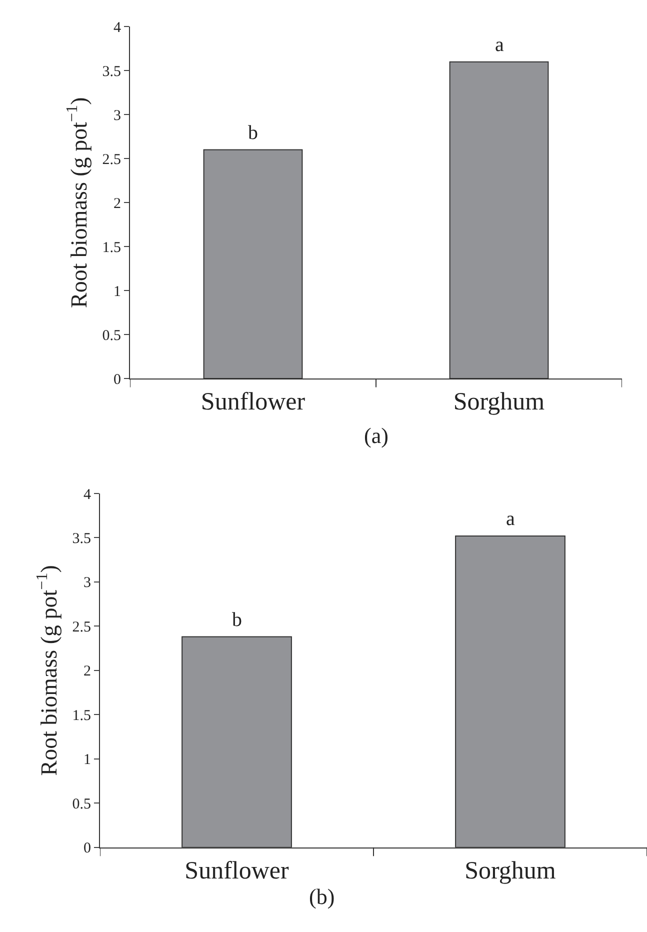 The height and width of the screenshot is (932, 647). I want to click on text: (a), so click(376, 435).